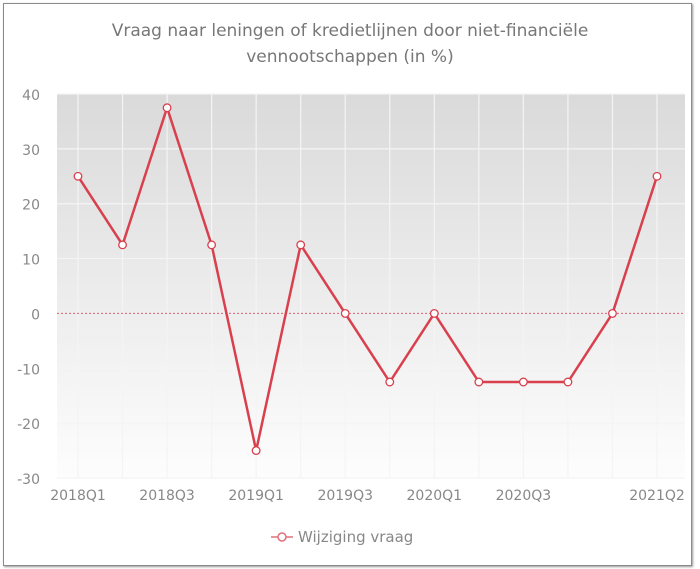 The height and width of the screenshot is (569, 700). Describe the element at coordinates (657, 496) in the screenshot. I see `x-tick-label: 2021Q2` at that location.